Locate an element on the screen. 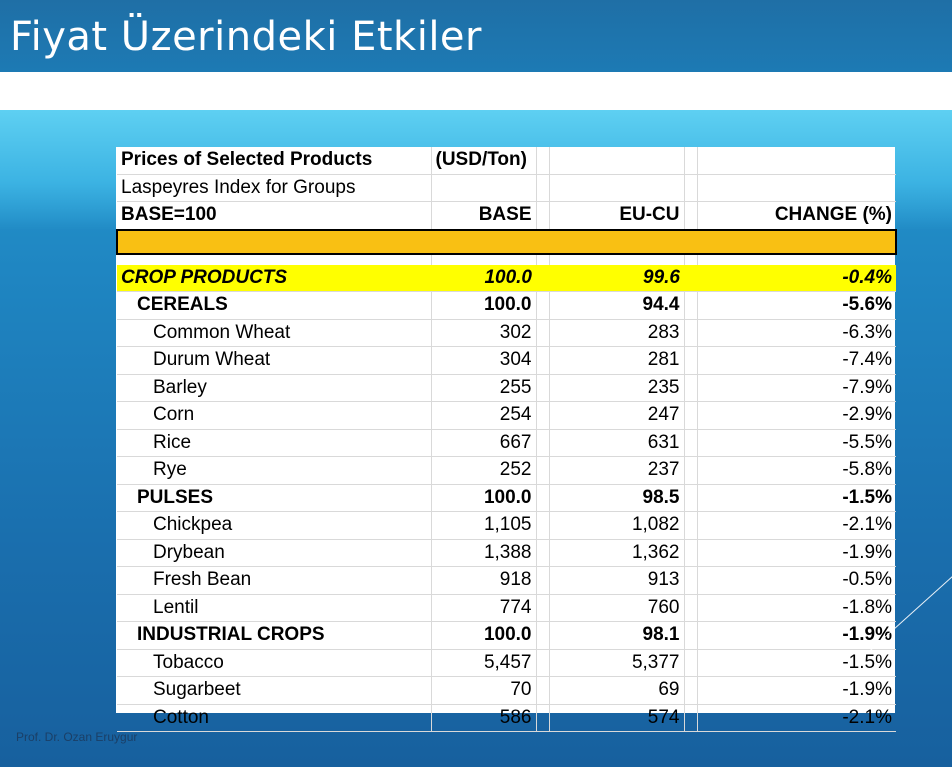  table-row: Corn 254 247 -2.9% is located at coordinates (506, 415).